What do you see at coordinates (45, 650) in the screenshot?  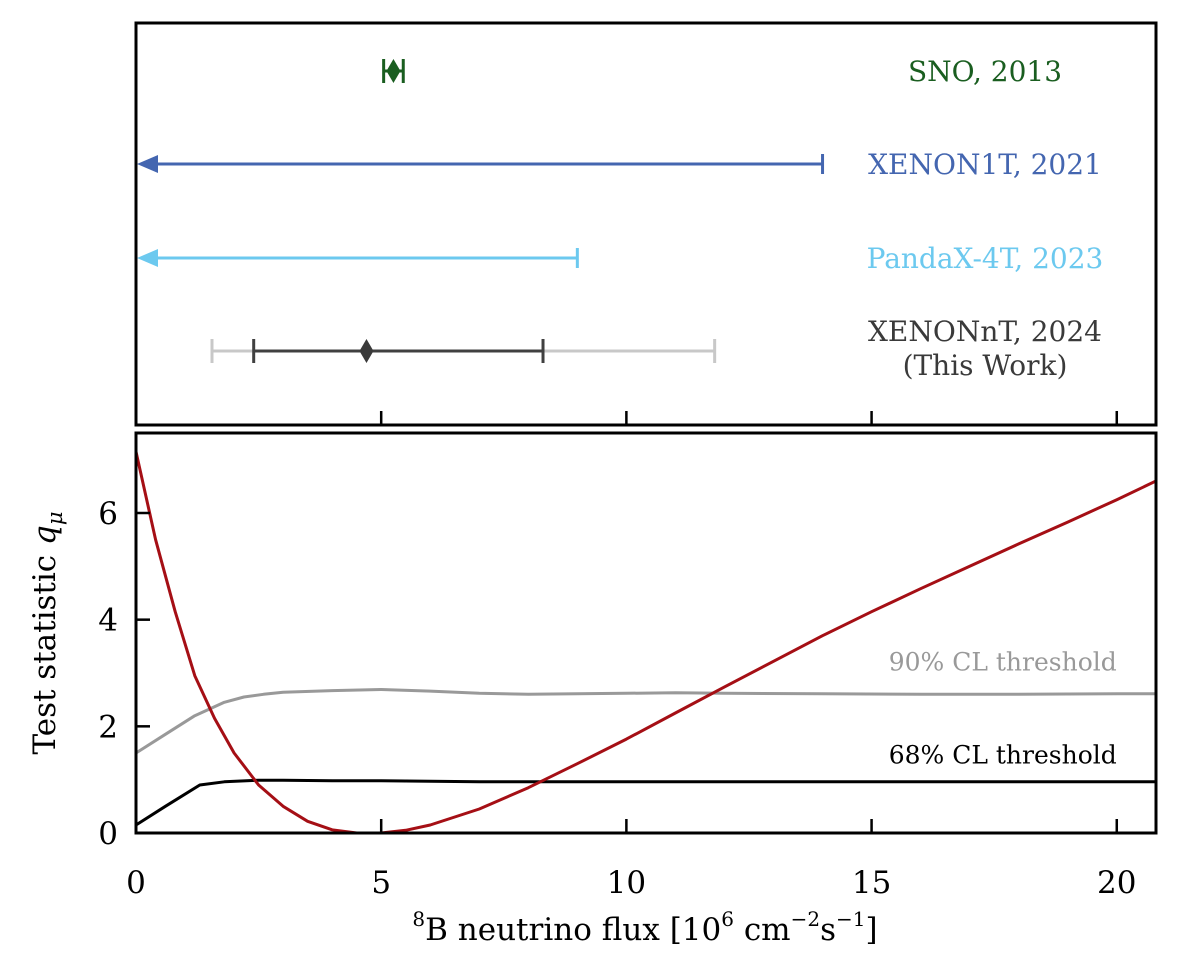 I see `y-axis-label-main: Test statistic` at bounding box center [45, 650].